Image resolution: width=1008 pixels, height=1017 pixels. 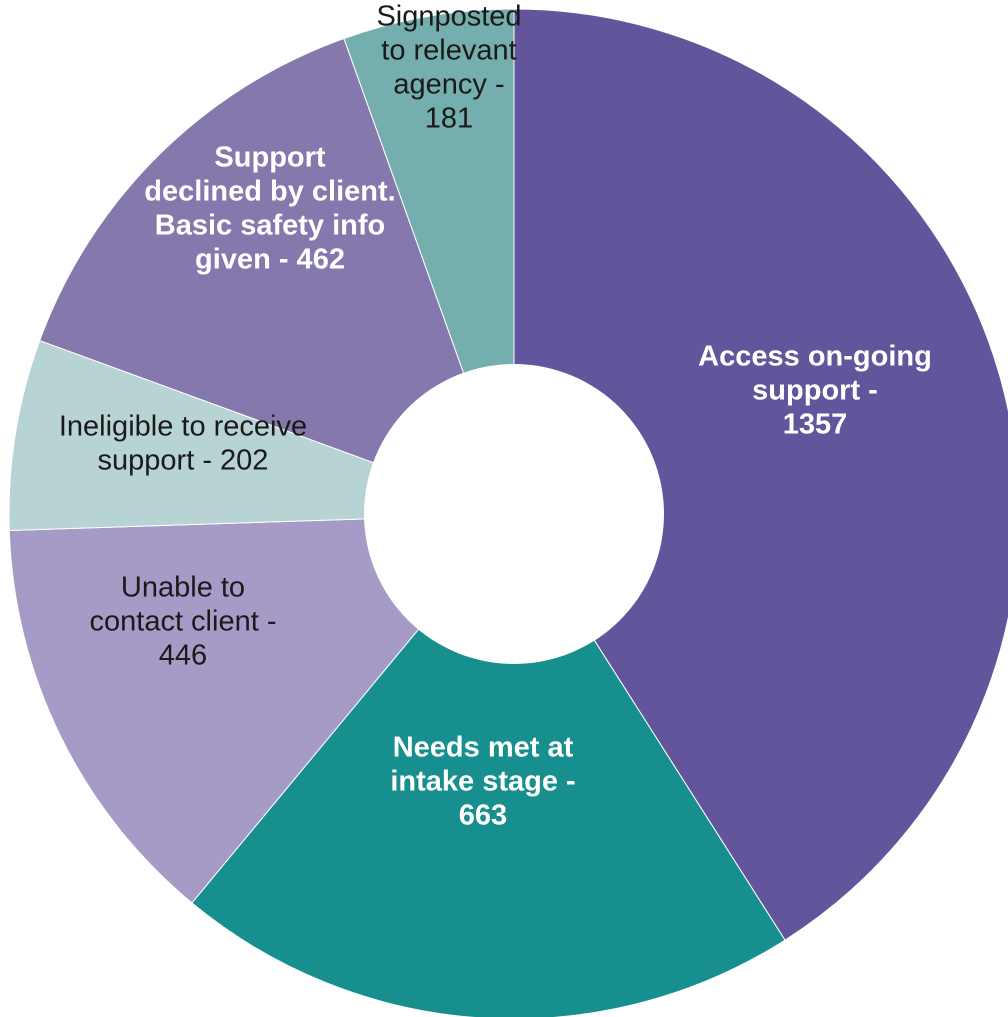 What do you see at coordinates (269, 158) in the screenshot?
I see `slice-label-5-line-1: Support` at bounding box center [269, 158].